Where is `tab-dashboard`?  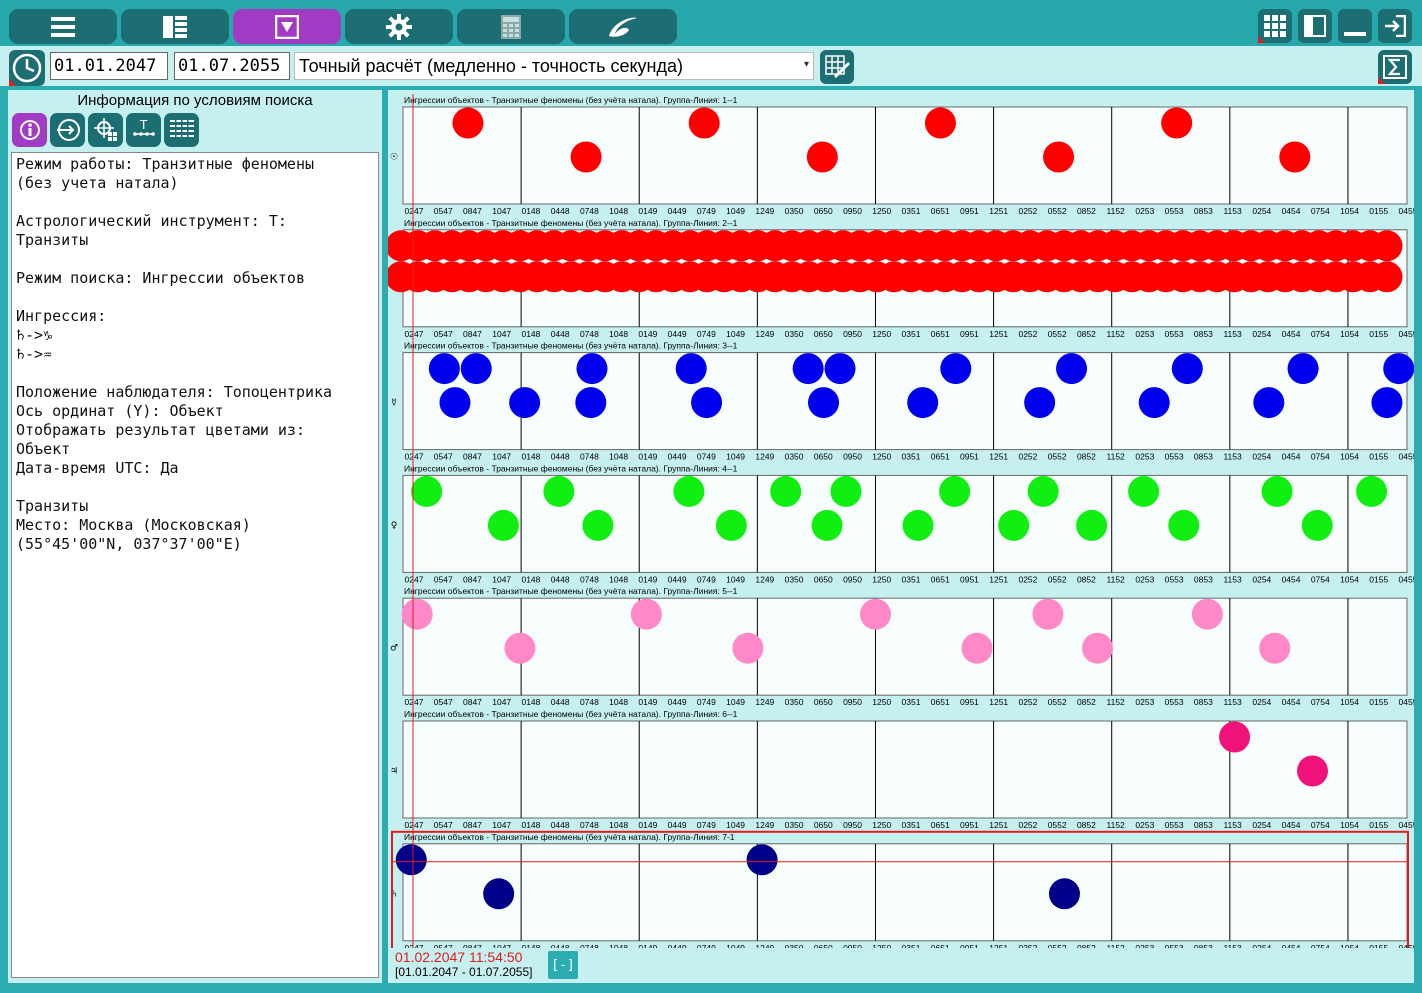 tab-dashboard is located at coordinates (175, 26).